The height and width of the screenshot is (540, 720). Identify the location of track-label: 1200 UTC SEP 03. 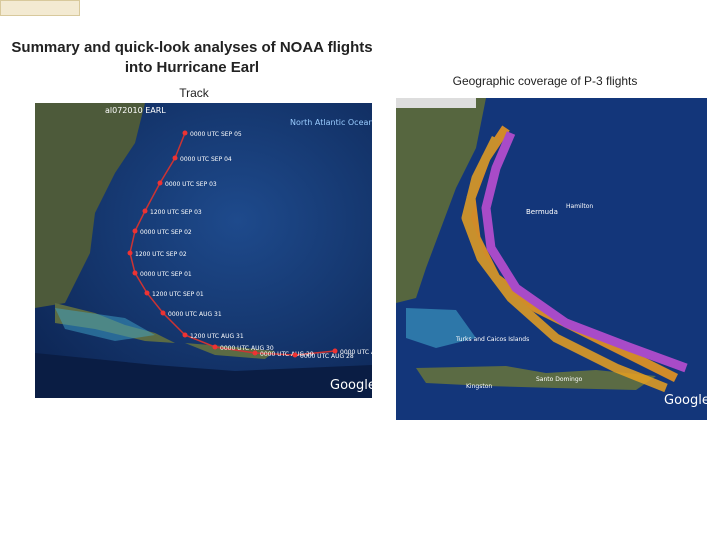
(176, 212).